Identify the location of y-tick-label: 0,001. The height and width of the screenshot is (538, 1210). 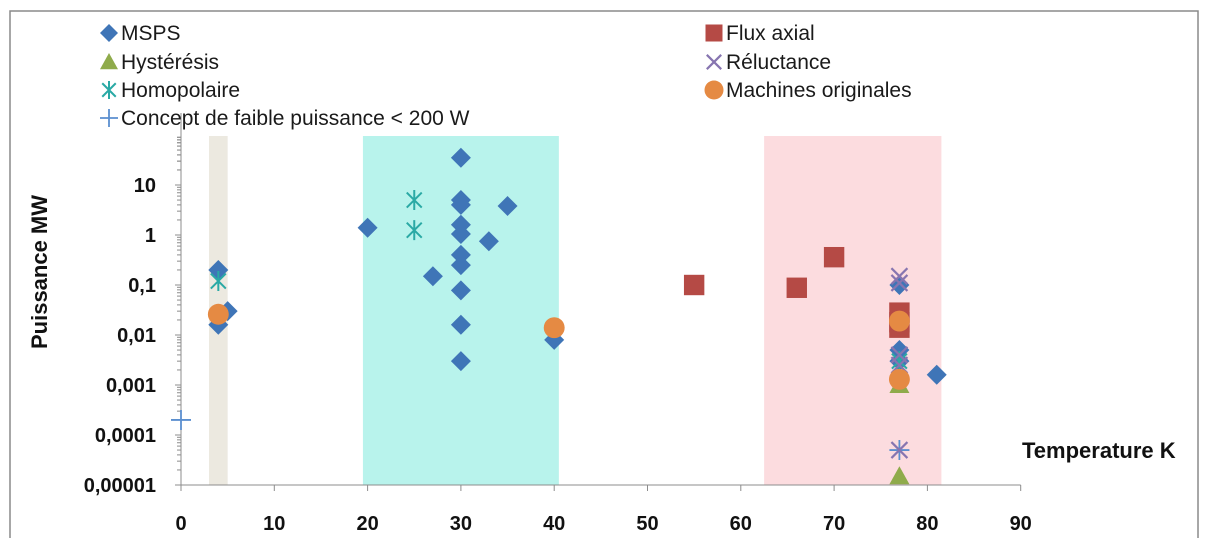
(131, 386).